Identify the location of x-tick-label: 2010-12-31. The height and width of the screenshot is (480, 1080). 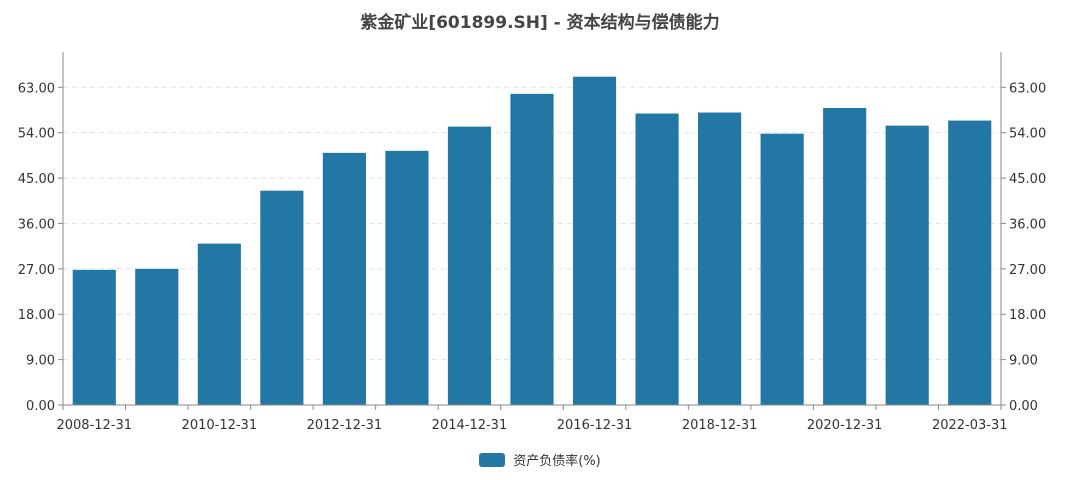
(220, 425).